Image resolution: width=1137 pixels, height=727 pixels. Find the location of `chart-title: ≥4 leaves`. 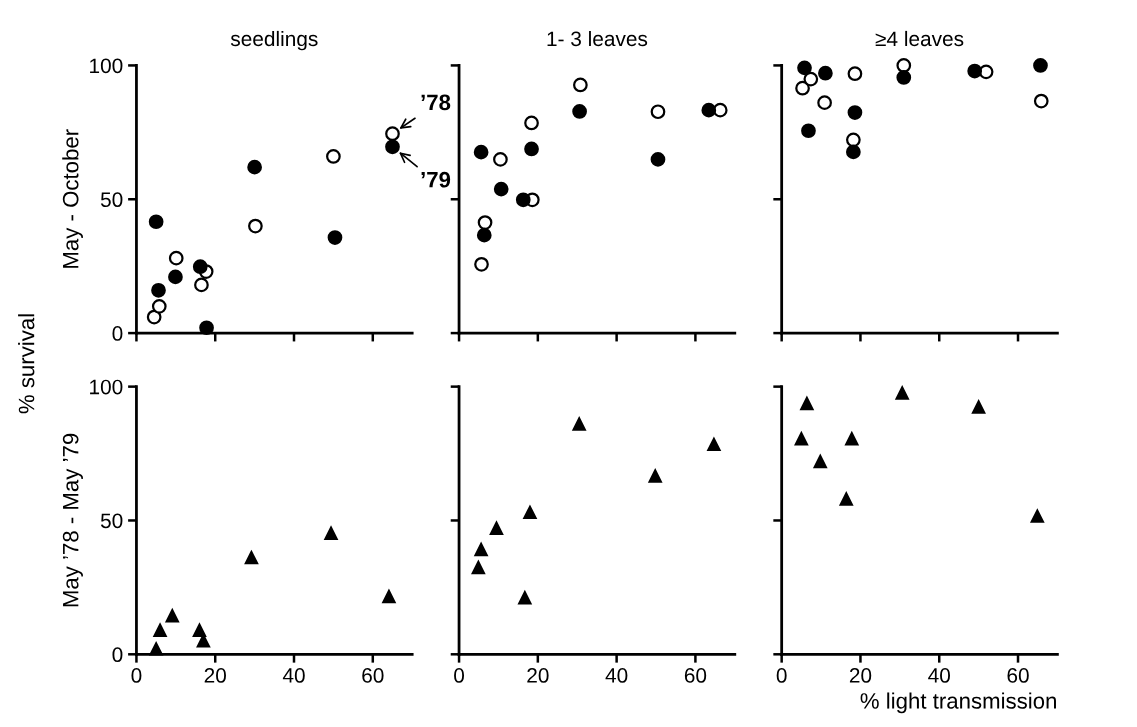

chart-title: ≥4 leaves is located at coordinates (919, 38).